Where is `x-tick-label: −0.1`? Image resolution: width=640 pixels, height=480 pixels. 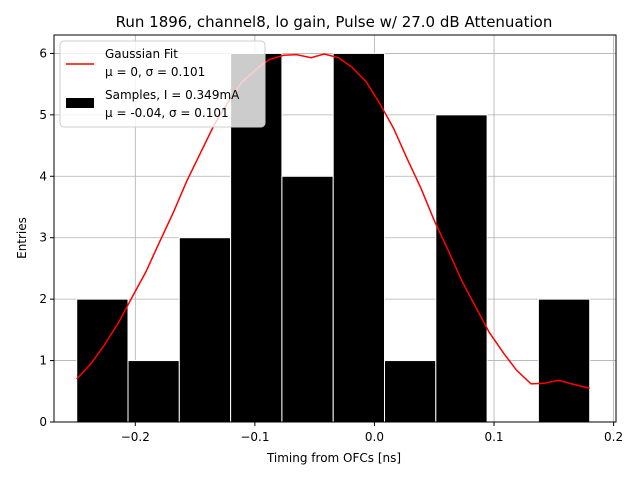
x-tick-label: −0.1 is located at coordinates (254, 437).